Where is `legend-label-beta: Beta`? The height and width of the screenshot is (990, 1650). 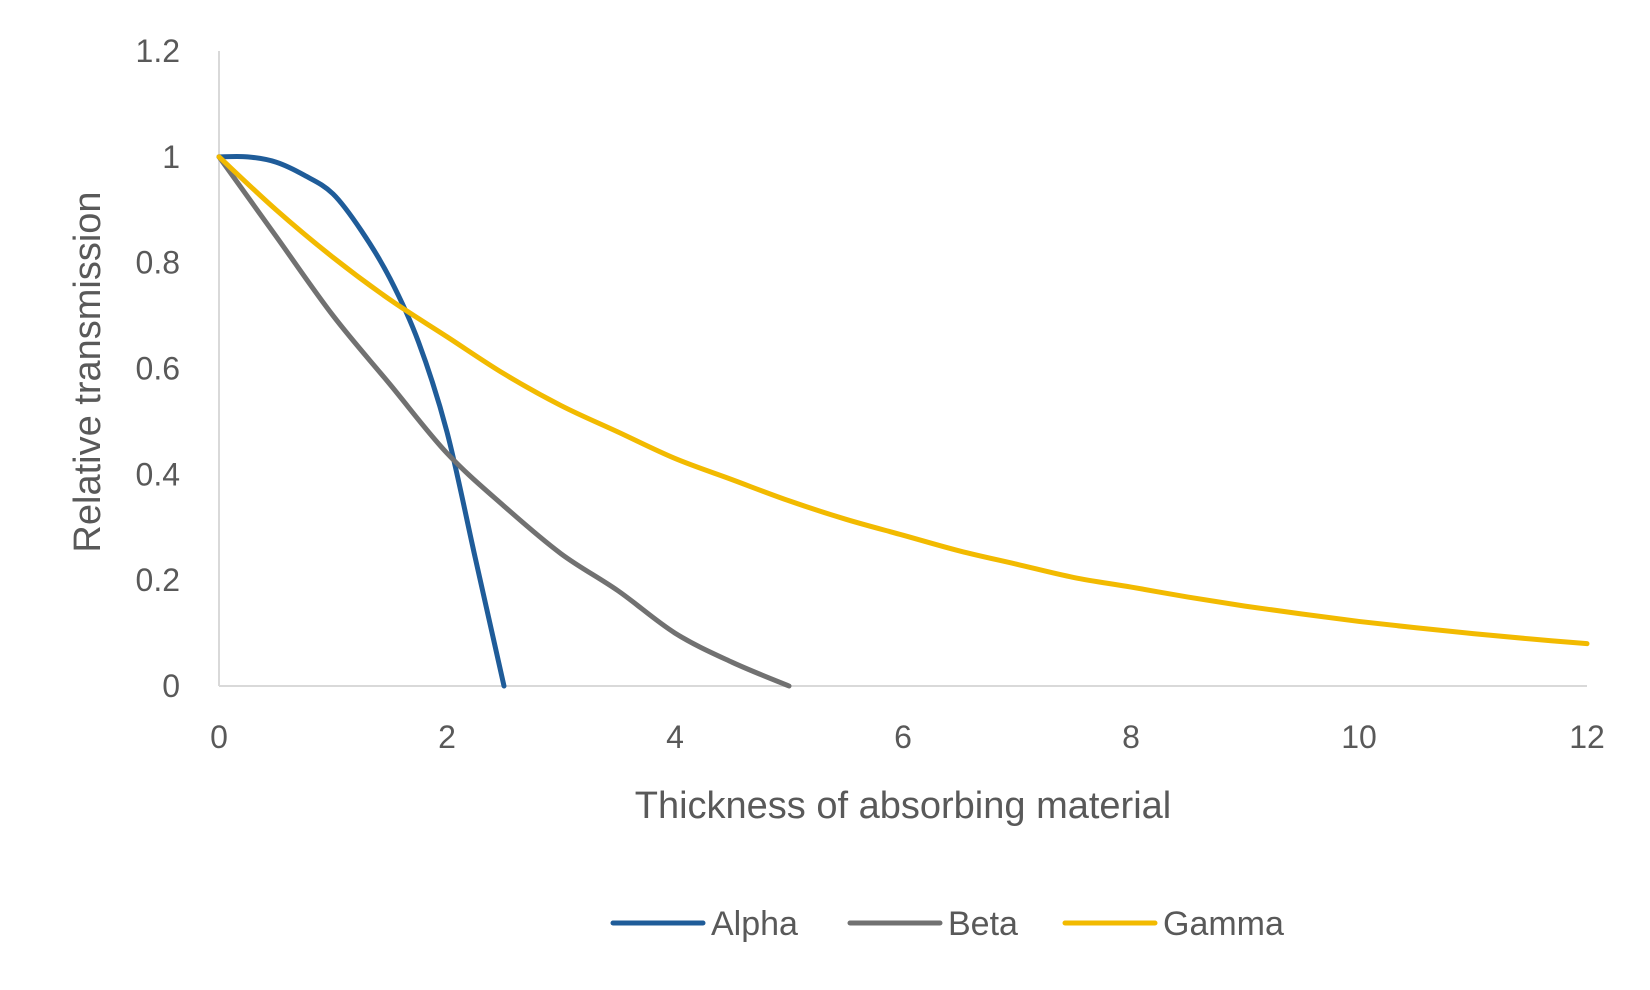 legend-label-beta: Beta is located at coordinates (983, 924).